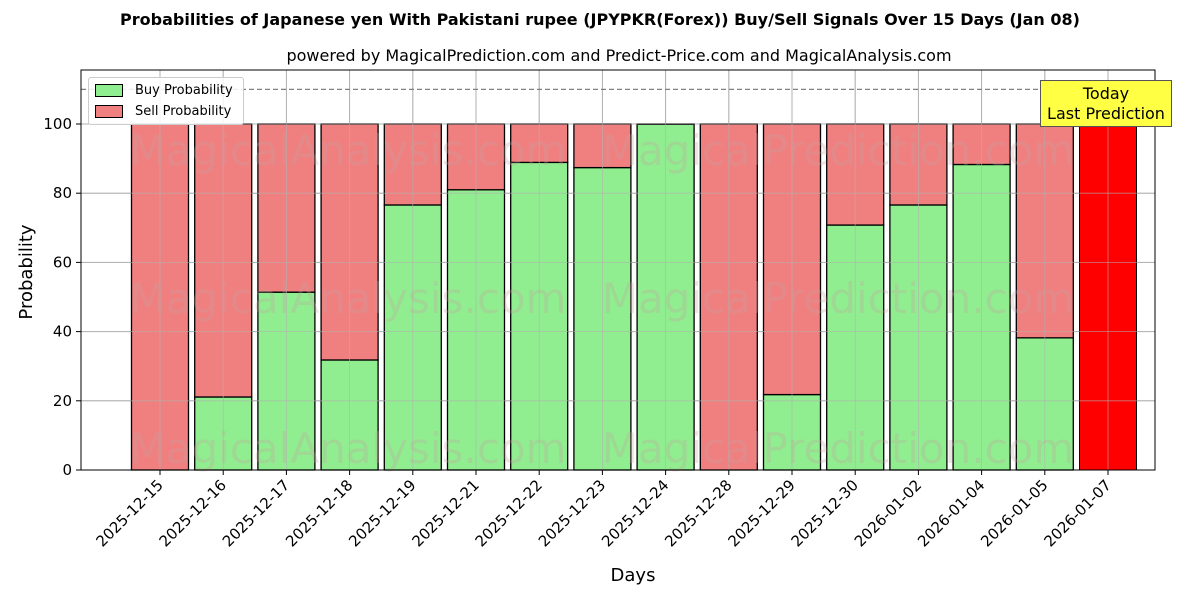 The image size is (1200, 600). What do you see at coordinates (184, 90) in the screenshot?
I see `legend-buy-label: Buy Probability` at bounding box center [184, 90].